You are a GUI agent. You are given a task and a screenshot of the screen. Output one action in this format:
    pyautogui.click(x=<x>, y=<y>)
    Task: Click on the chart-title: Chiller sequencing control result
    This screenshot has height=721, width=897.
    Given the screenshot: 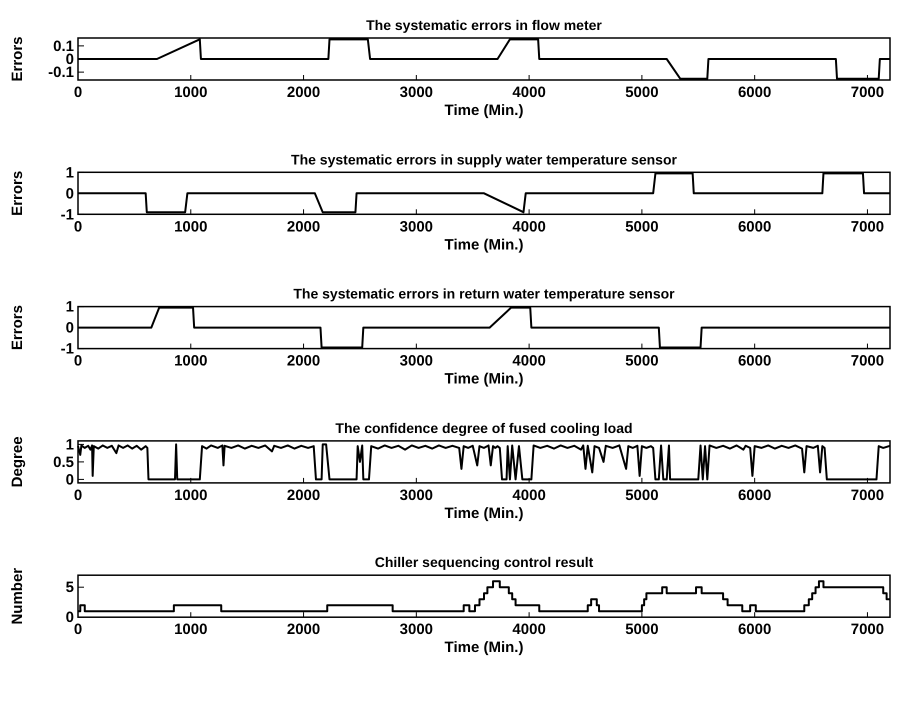 What is the action you would take?
    pyautogui.click(x=484, y=562)
    